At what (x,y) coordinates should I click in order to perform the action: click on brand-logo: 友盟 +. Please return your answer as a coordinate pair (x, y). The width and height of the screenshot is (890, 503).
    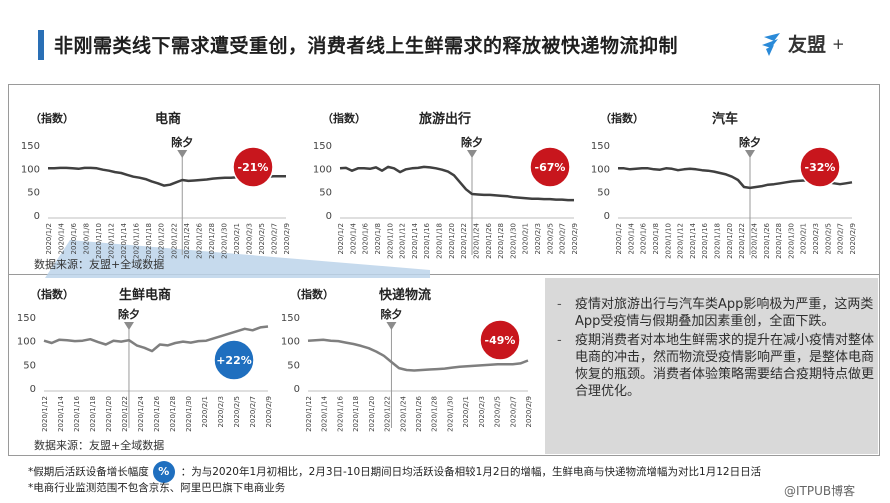
    Looking at the image, I should click on (802, 43).